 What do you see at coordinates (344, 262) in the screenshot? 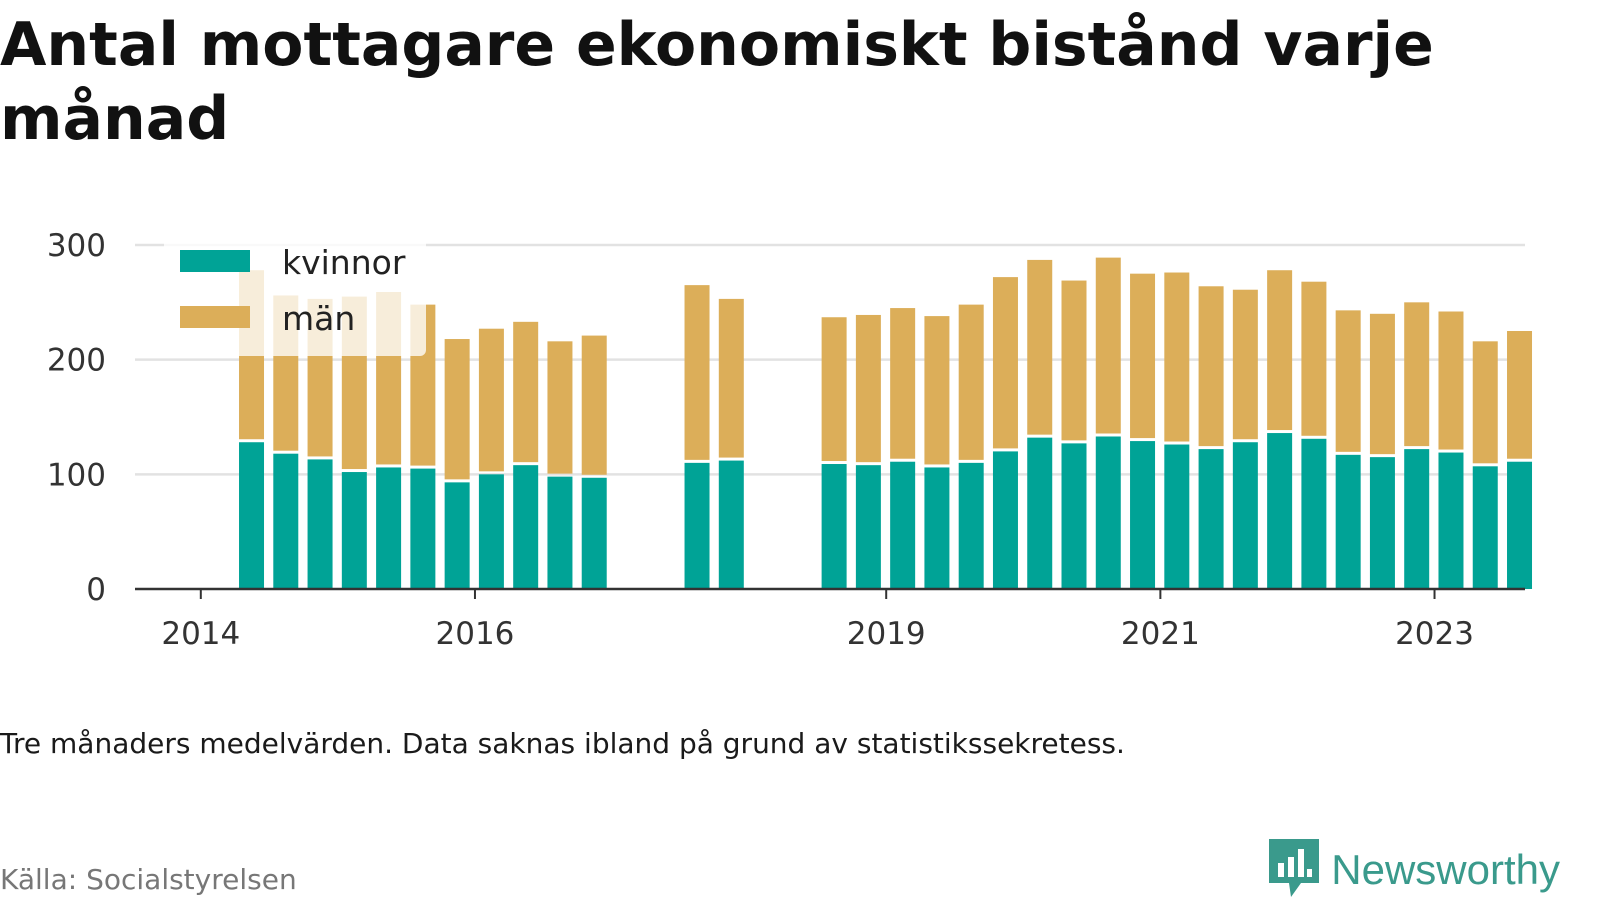
I see `legend-label-kvinnor: kvinnor` at bounding box center [344, 262].